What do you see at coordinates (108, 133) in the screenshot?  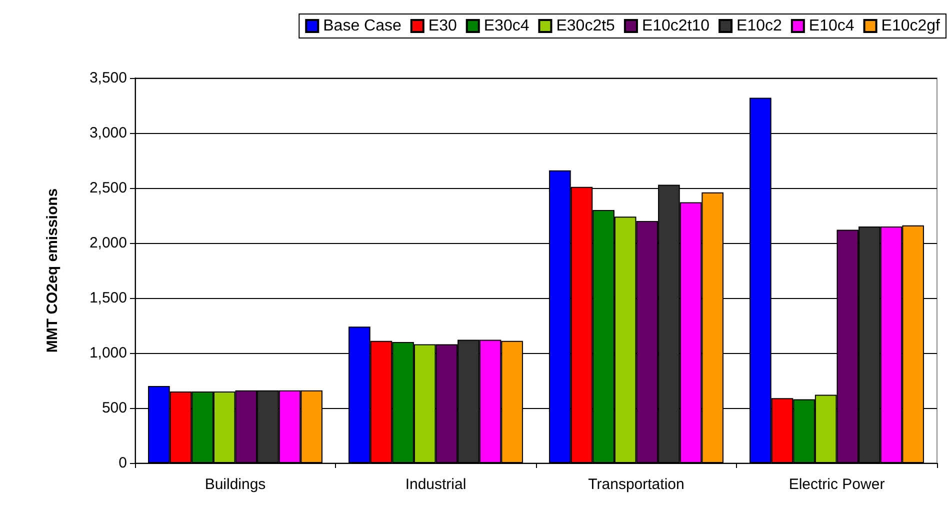 I see `y-tick-label: 3,000` at bounding box center [108, 133].